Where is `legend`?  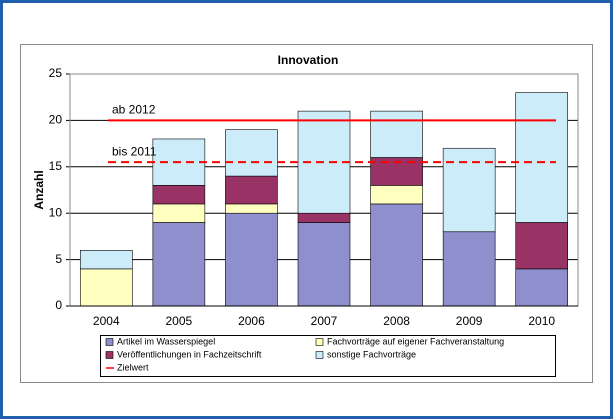 legend is located at coordinates (328, 356).